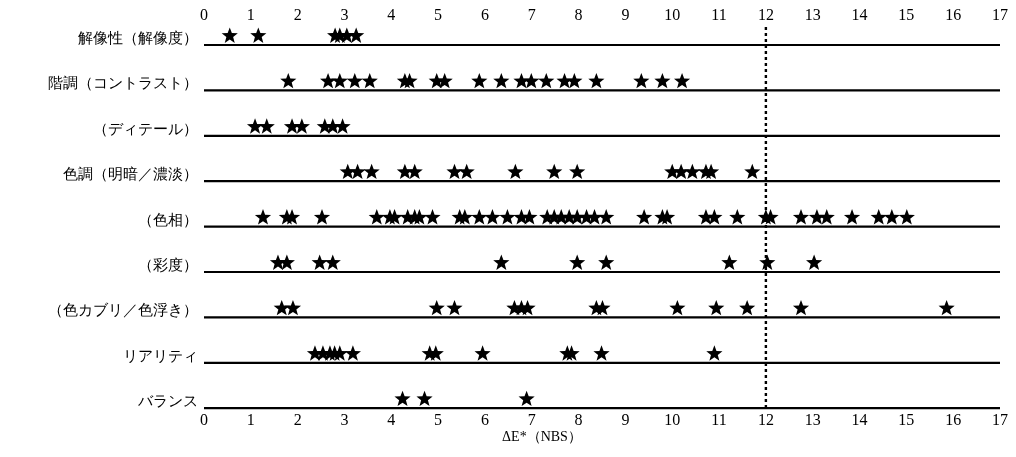 The height and width of the screenshot is (457, 1016). Describe the element at coordinates (204, 420) in the screenshot. I see `x-tick-label: 0` at that location.